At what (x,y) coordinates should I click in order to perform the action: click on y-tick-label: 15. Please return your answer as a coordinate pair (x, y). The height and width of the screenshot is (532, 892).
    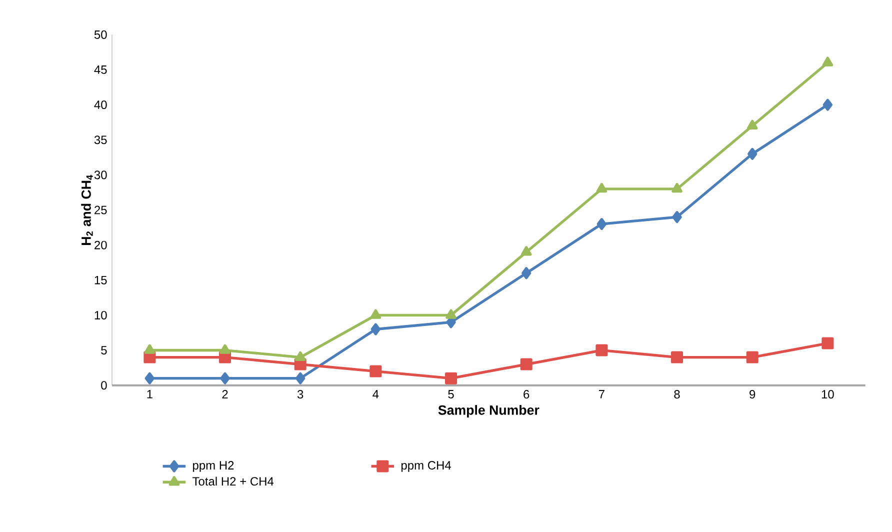
    Looking at the image, I should click on (100, 280).